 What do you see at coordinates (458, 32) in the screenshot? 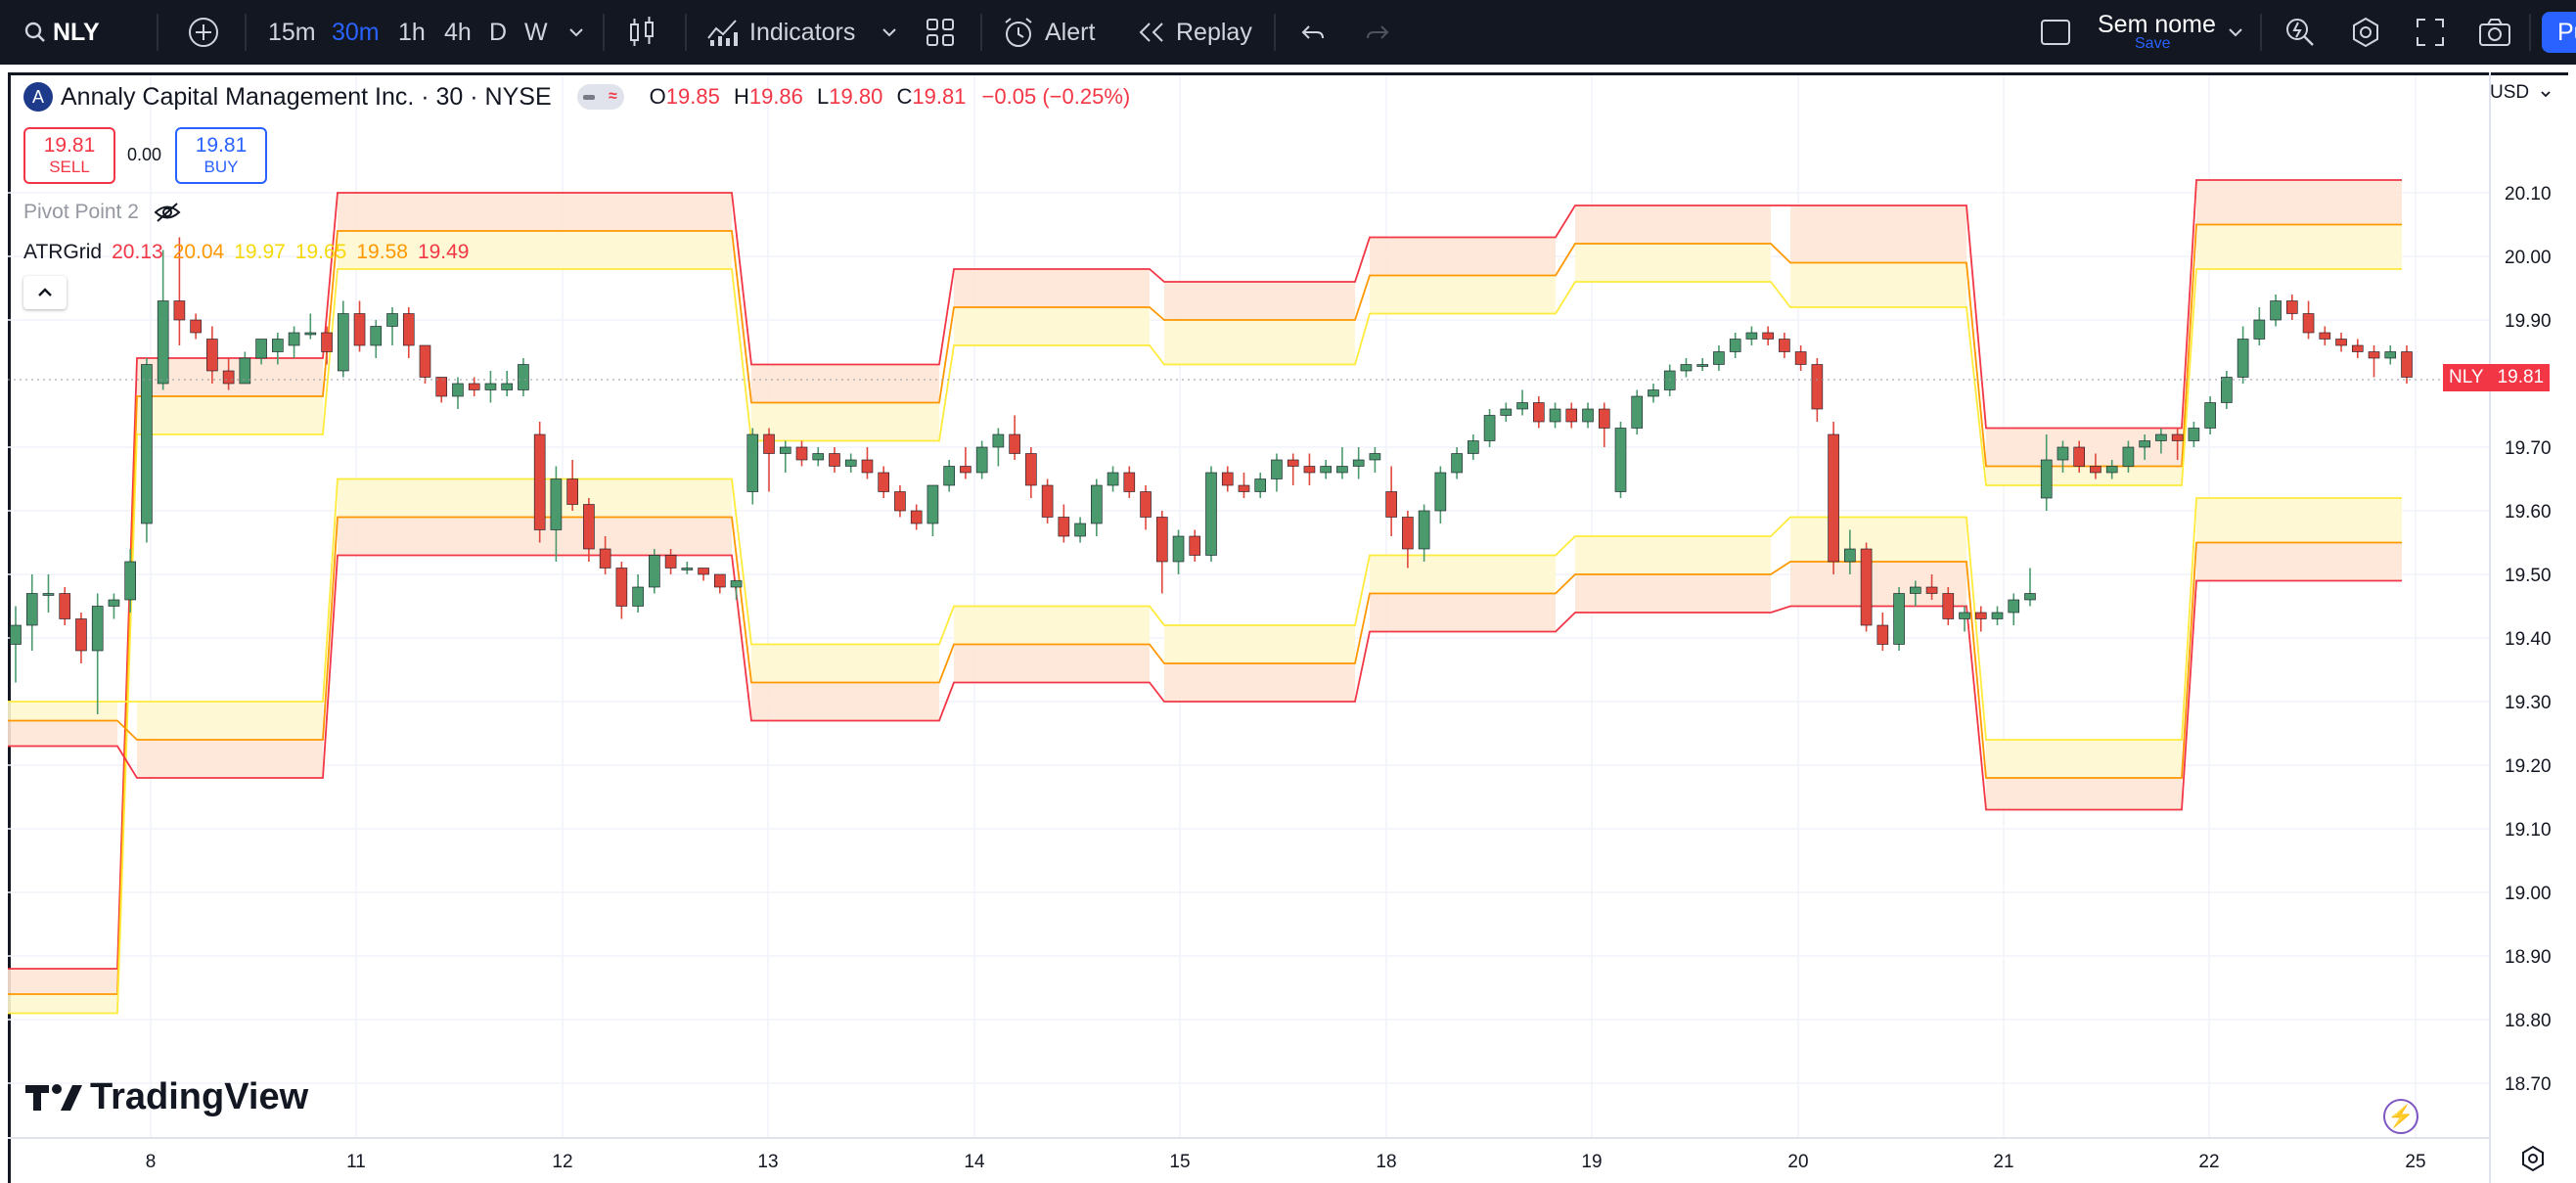
I see `interval-4h: 4h` at bounding box center [458, 32].